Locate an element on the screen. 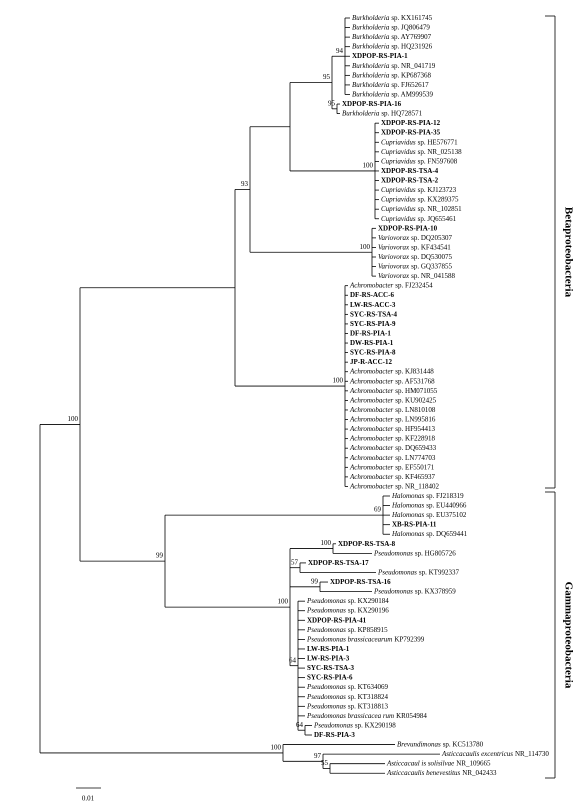 This screenshot has width=588, height=806. accession: sp. KT318813 is located at coordinates (368, 706).